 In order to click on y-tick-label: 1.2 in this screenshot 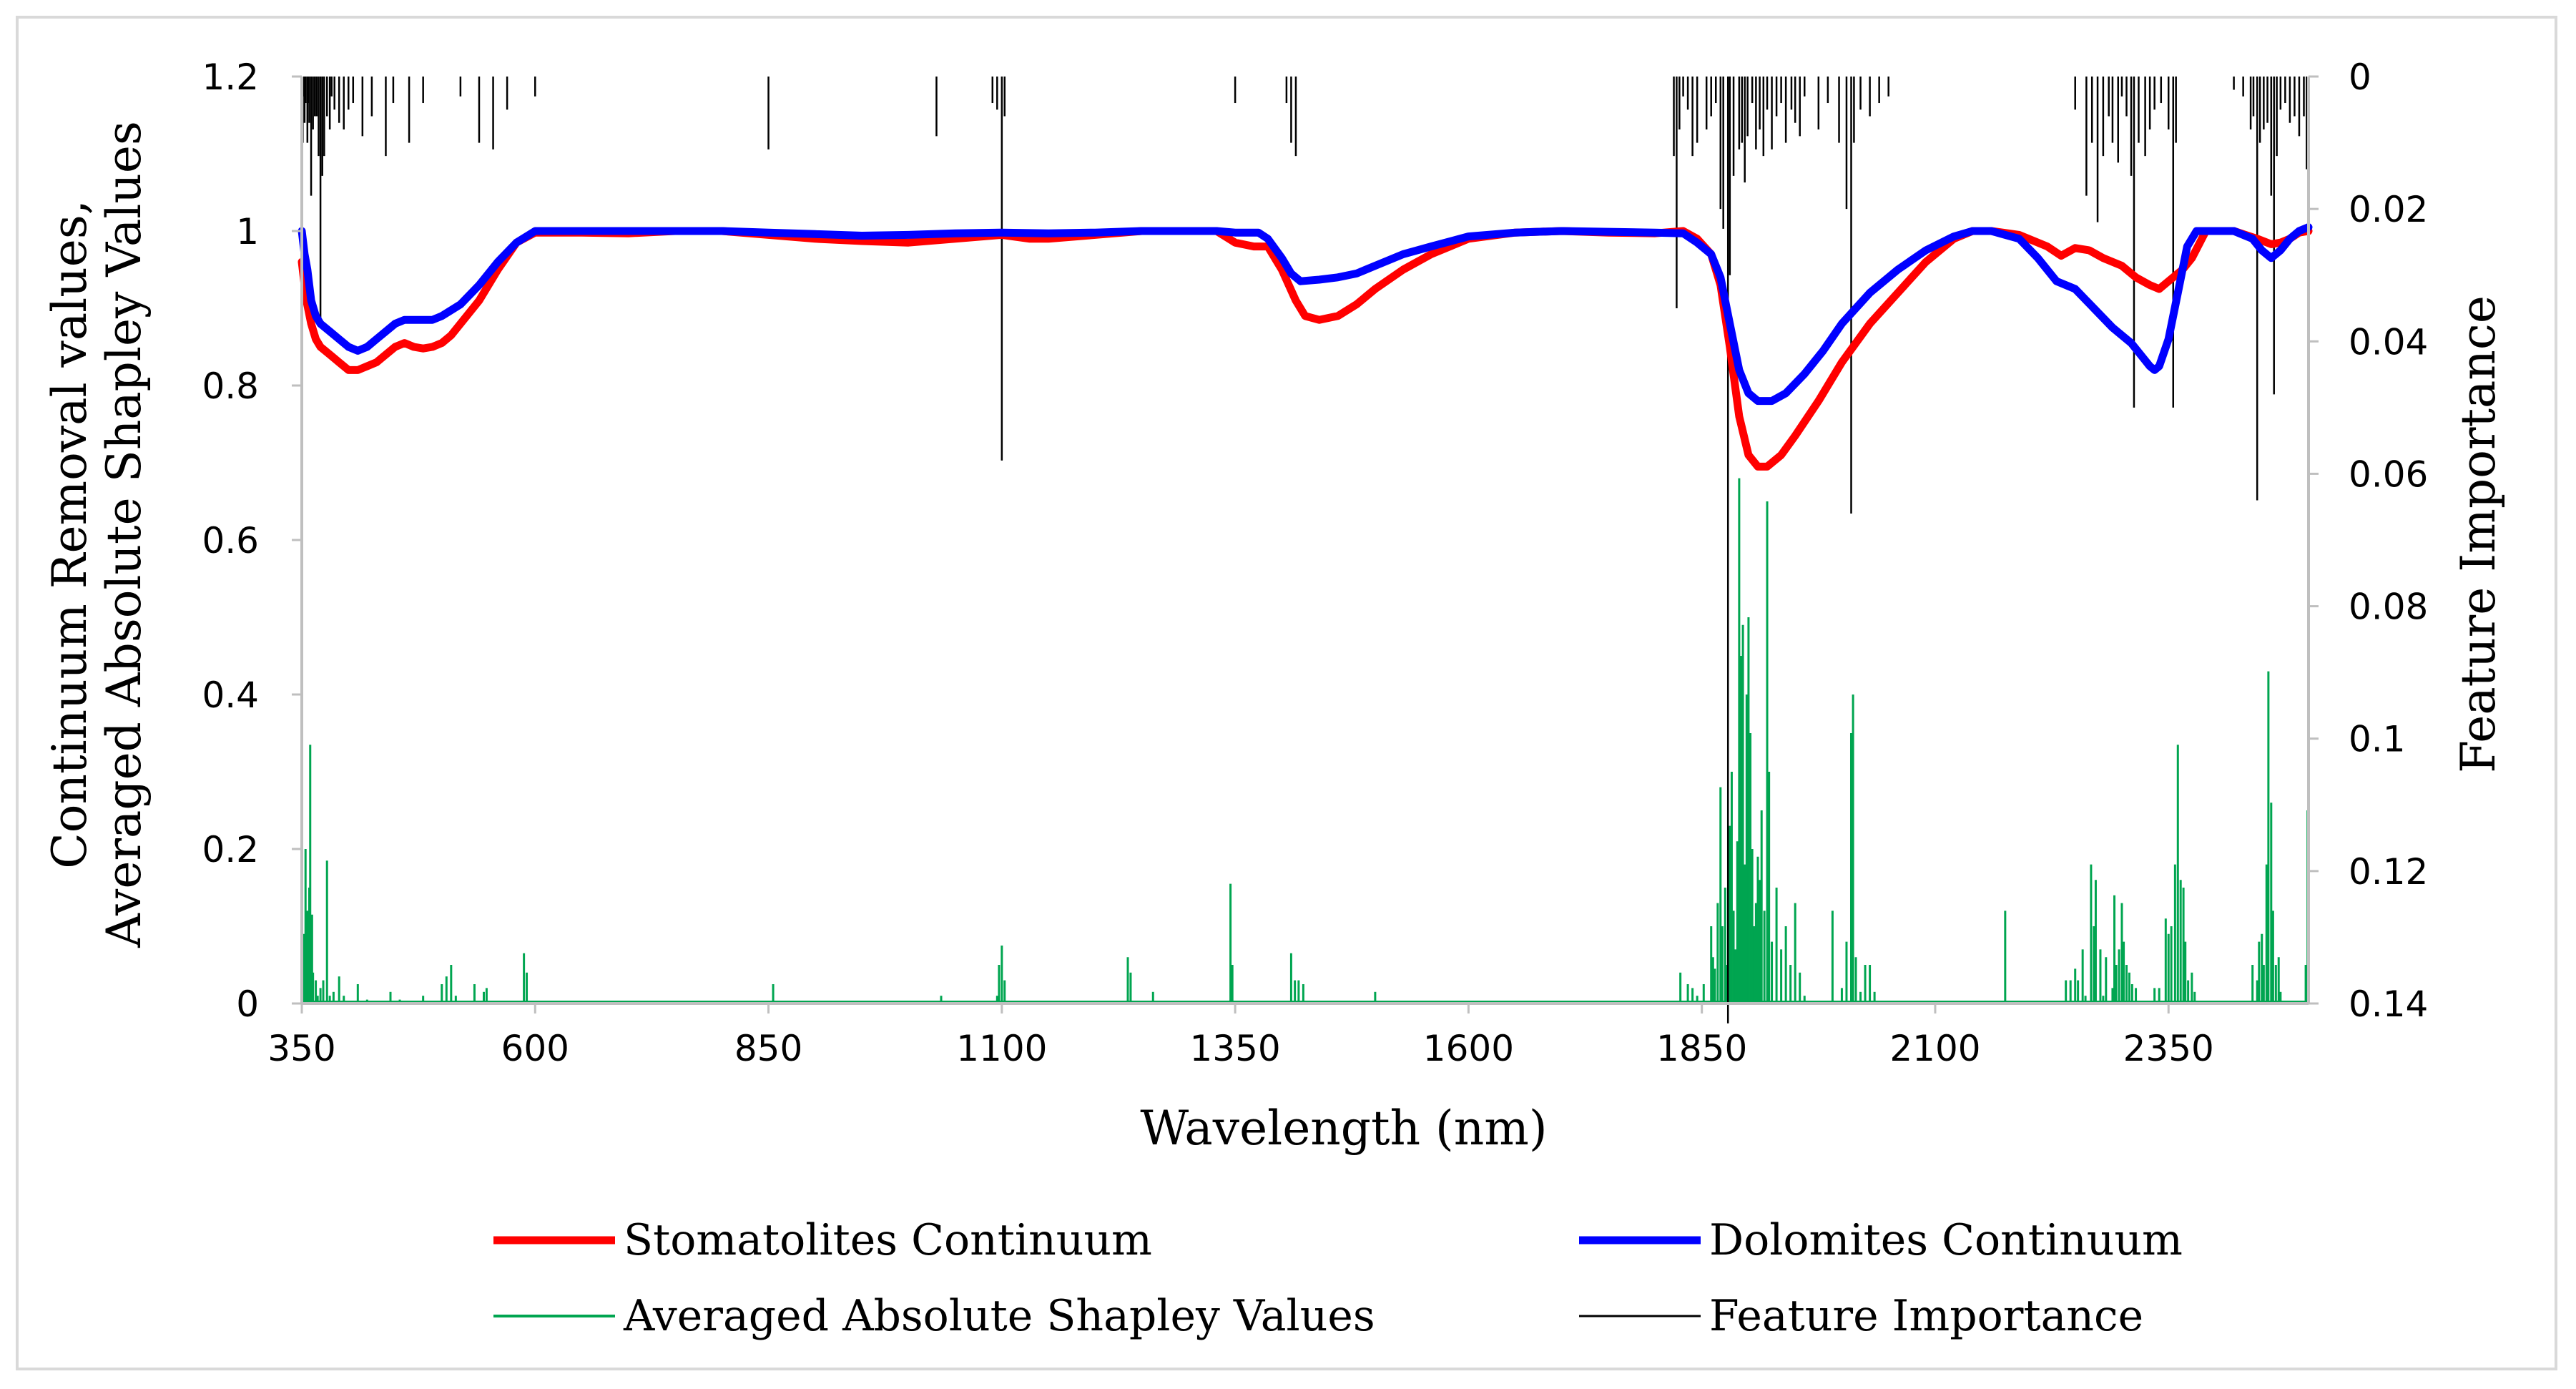, I will do `click(231, 77)`.